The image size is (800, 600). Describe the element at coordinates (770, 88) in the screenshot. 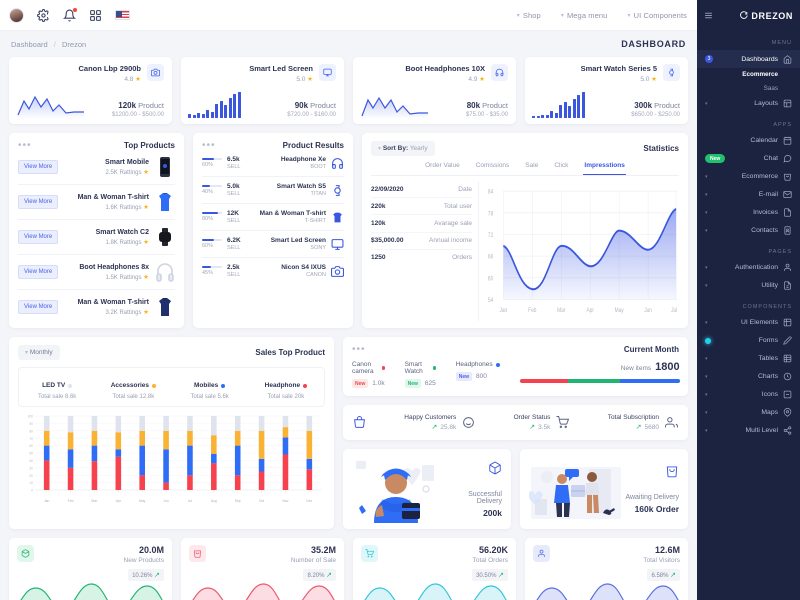

I see `sidebar-subitem-saas: Saas` at that location.